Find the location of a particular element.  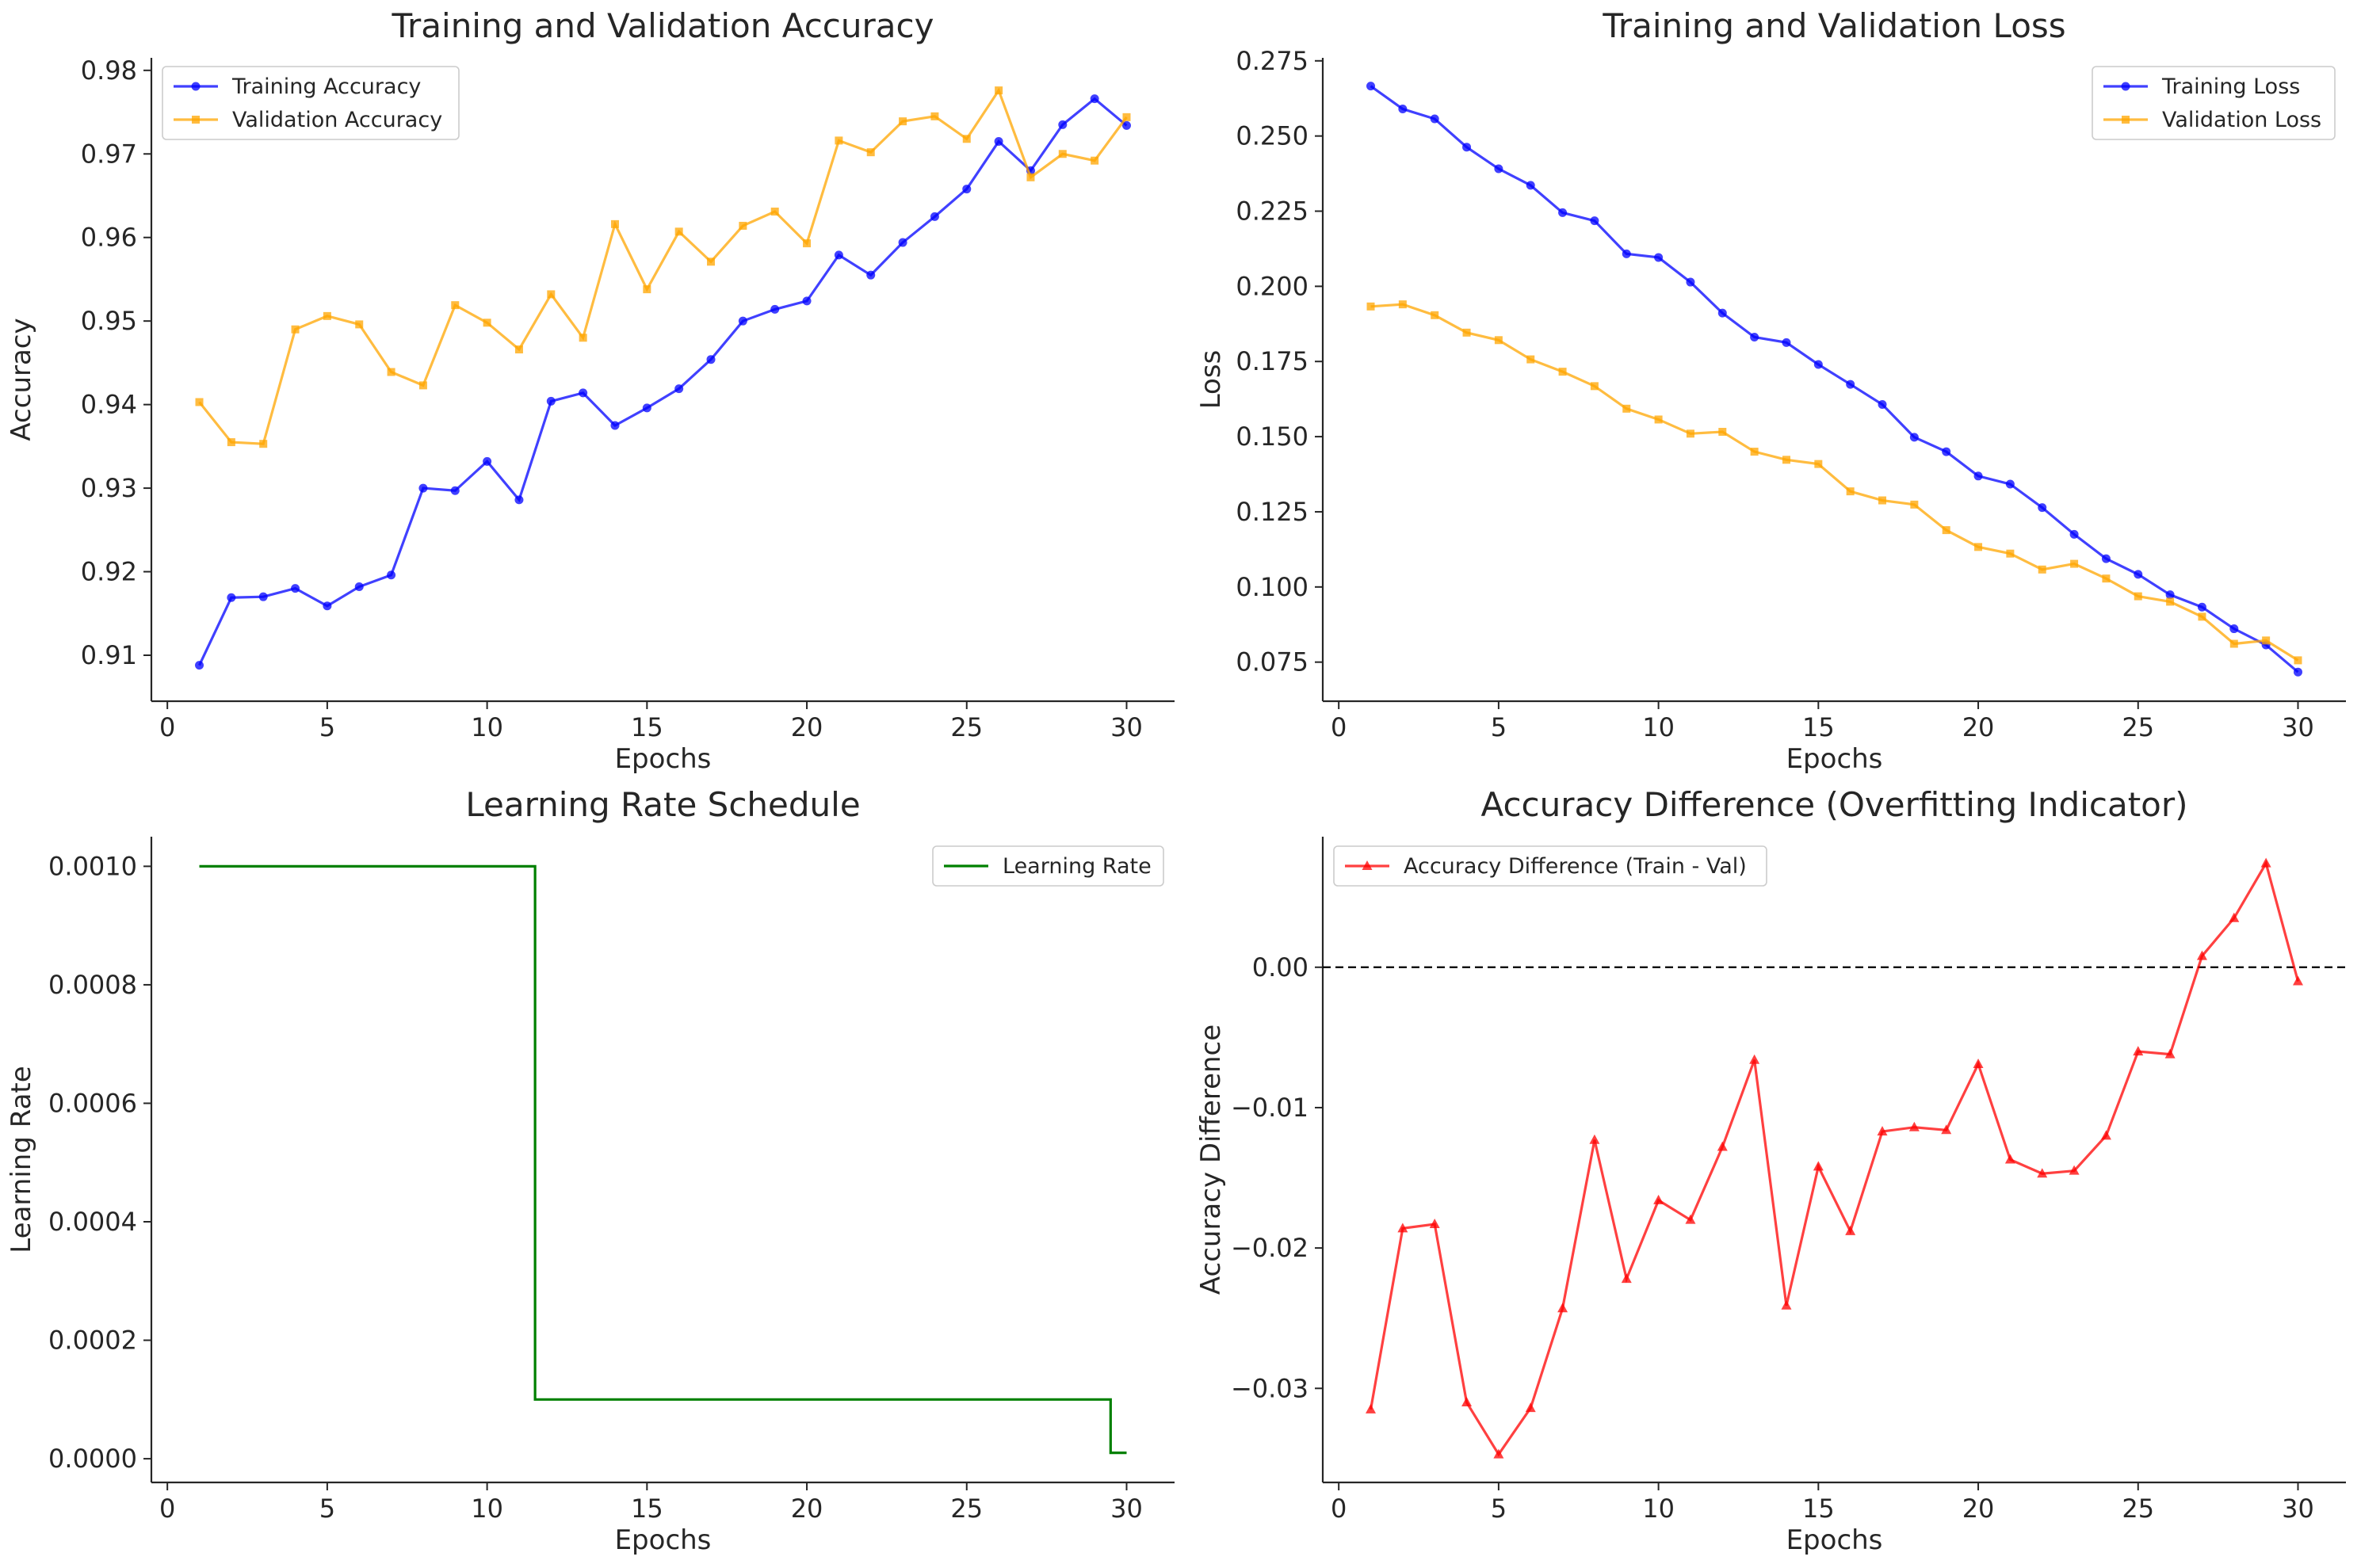

y-tick-label: 0.250 is located at coordinates (1272, 136).